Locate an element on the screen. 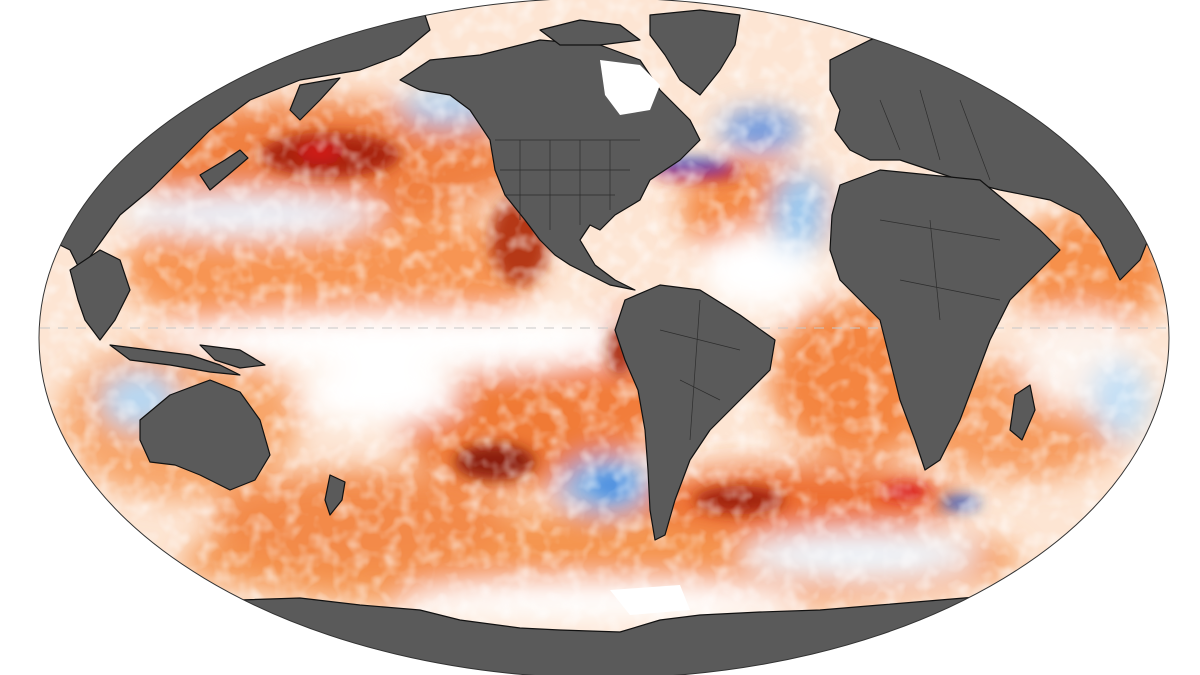  landmass-africa is located at coordinates (945, 320).